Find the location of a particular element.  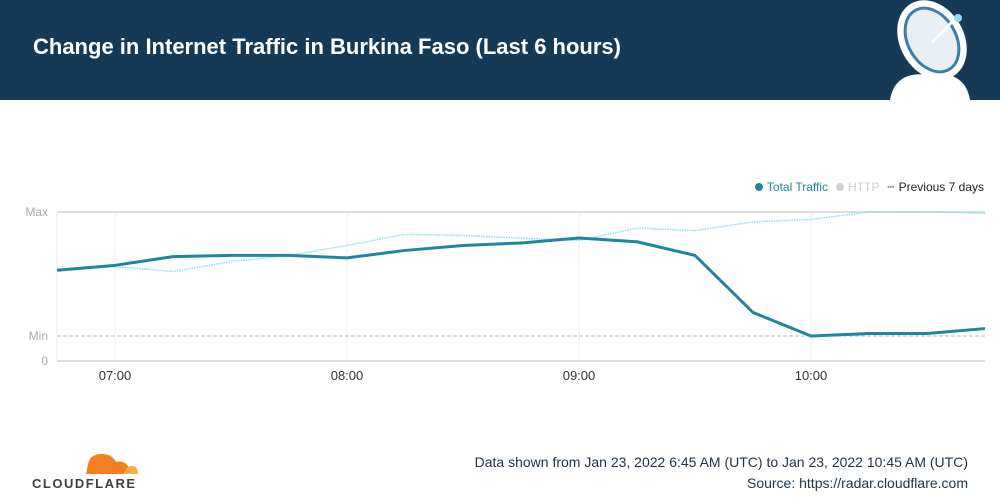

x-tick-label: 09:00 is located at coordinates (579, 375).